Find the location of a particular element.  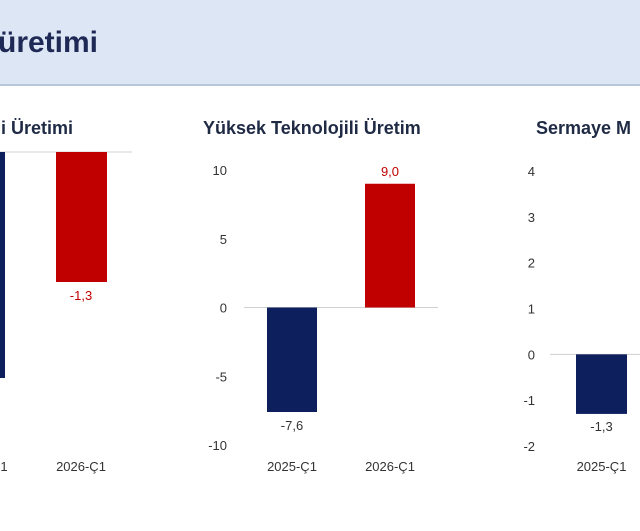

chart-2-y-tick-0: 10 is located at coordinates (220, 170).